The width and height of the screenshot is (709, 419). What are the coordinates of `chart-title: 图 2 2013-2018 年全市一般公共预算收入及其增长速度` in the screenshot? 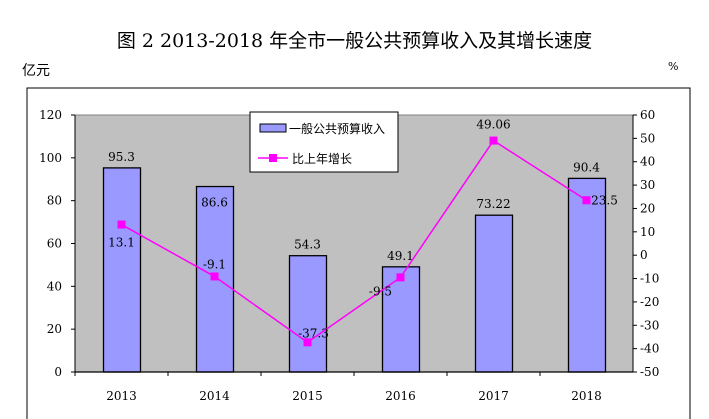 It's located at (354, 41).